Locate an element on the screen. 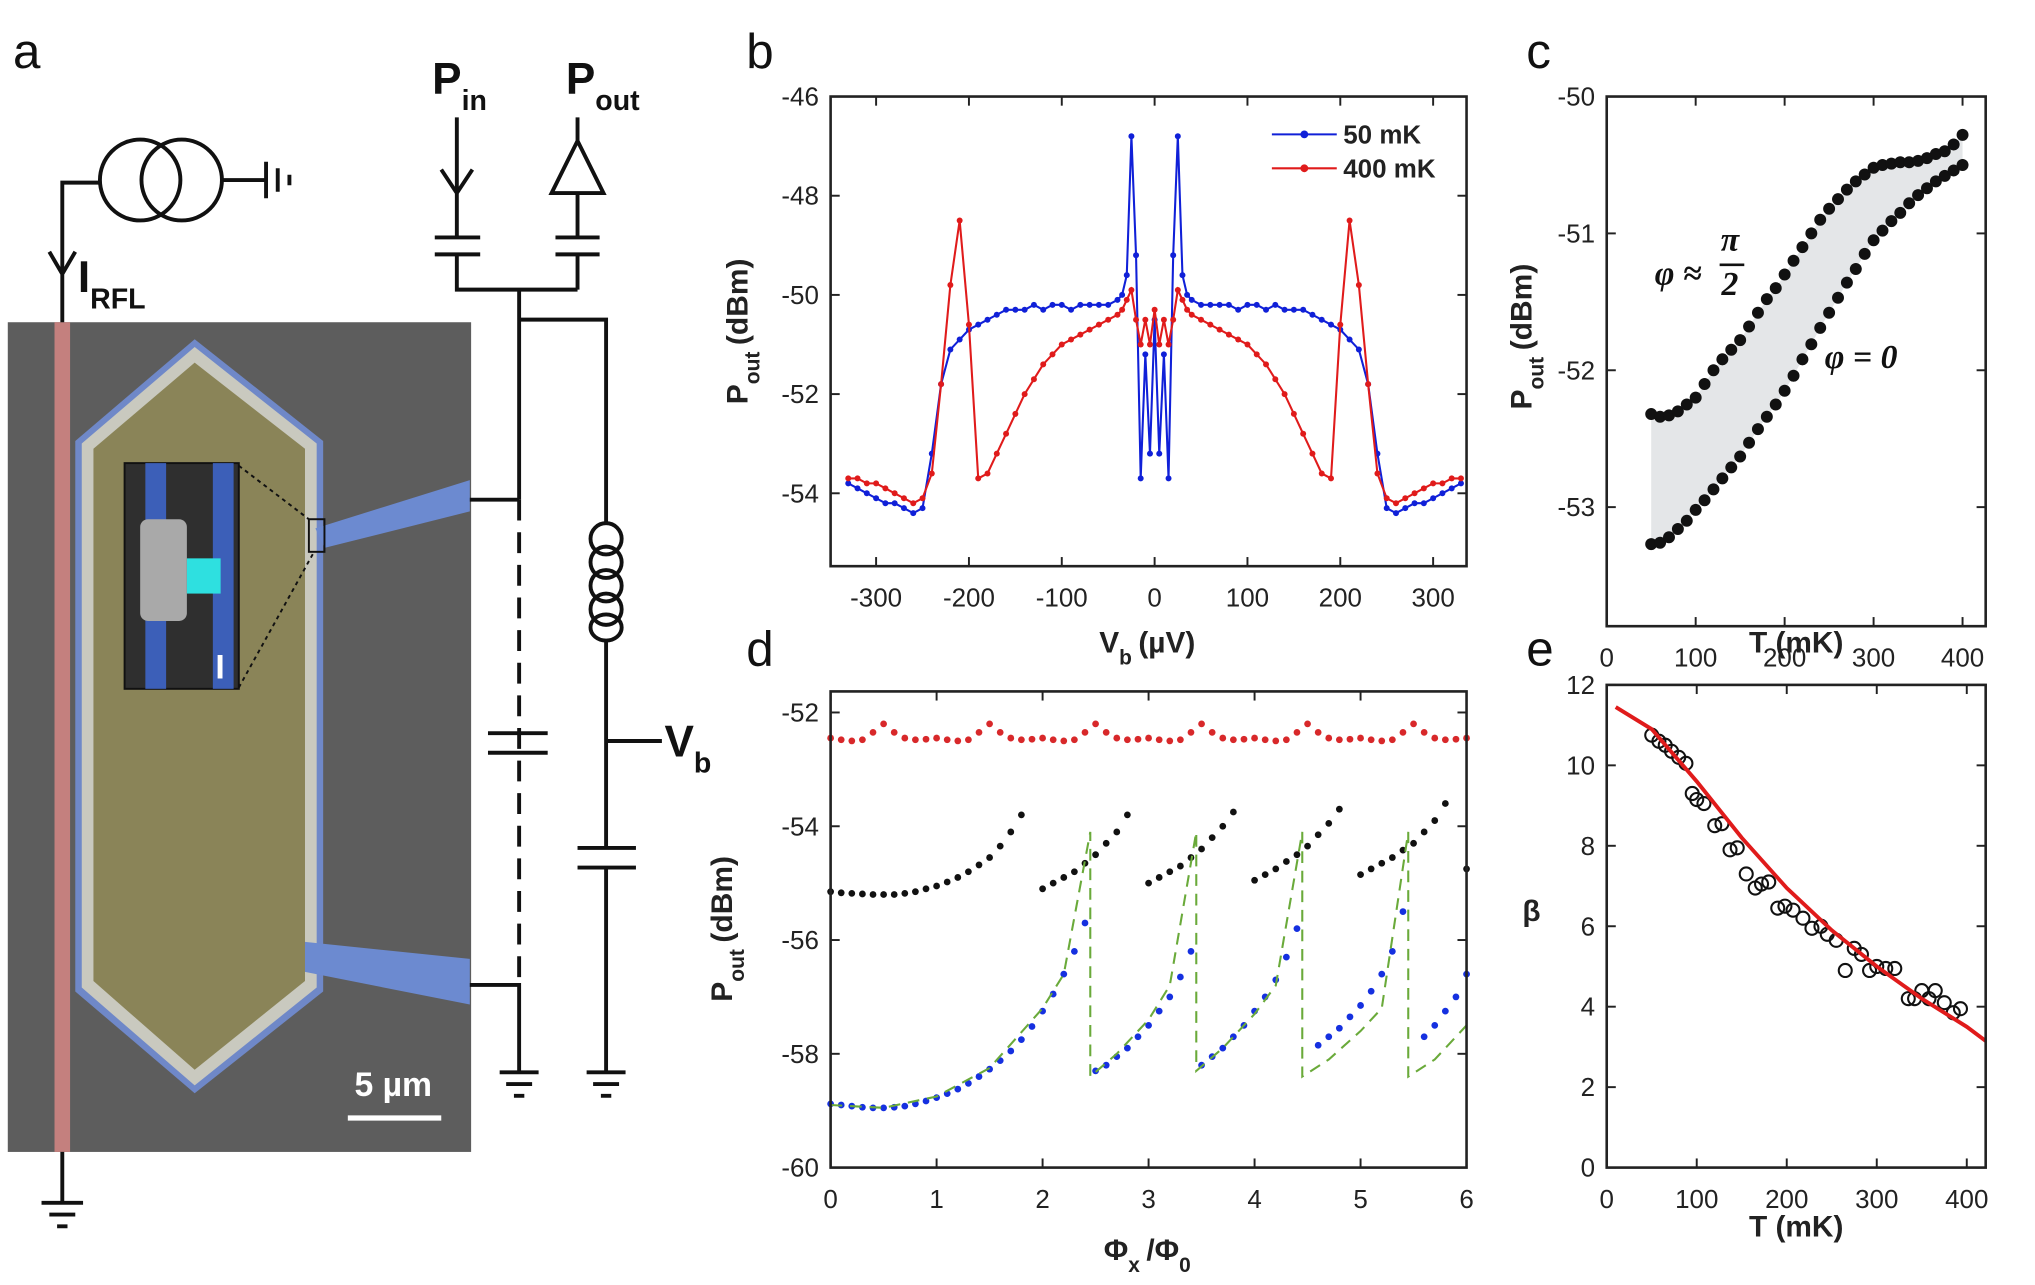 The image size is (2035, 1285). label-part: I is located at coordinates (84, 277).